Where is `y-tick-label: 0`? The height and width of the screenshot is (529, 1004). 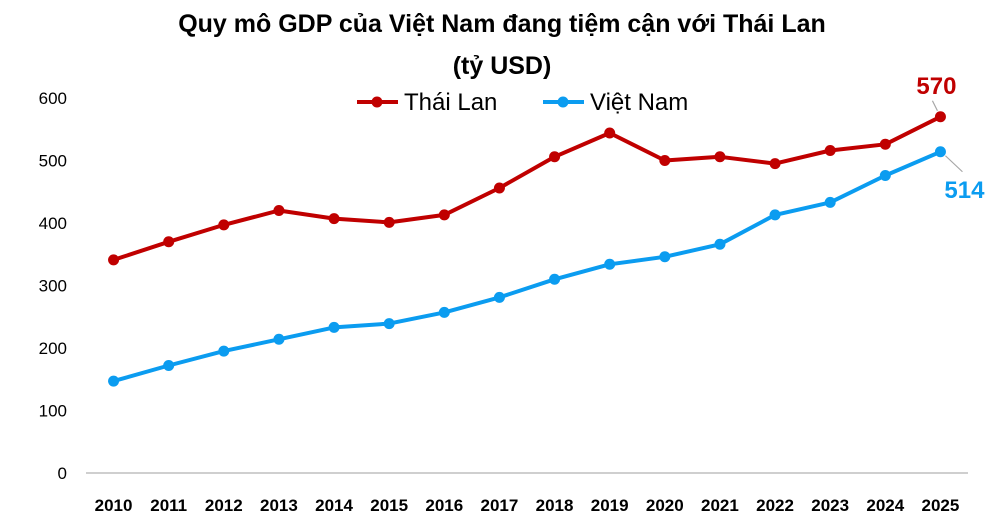 y-tick-label: 0 is located at coordinates (62, 473).